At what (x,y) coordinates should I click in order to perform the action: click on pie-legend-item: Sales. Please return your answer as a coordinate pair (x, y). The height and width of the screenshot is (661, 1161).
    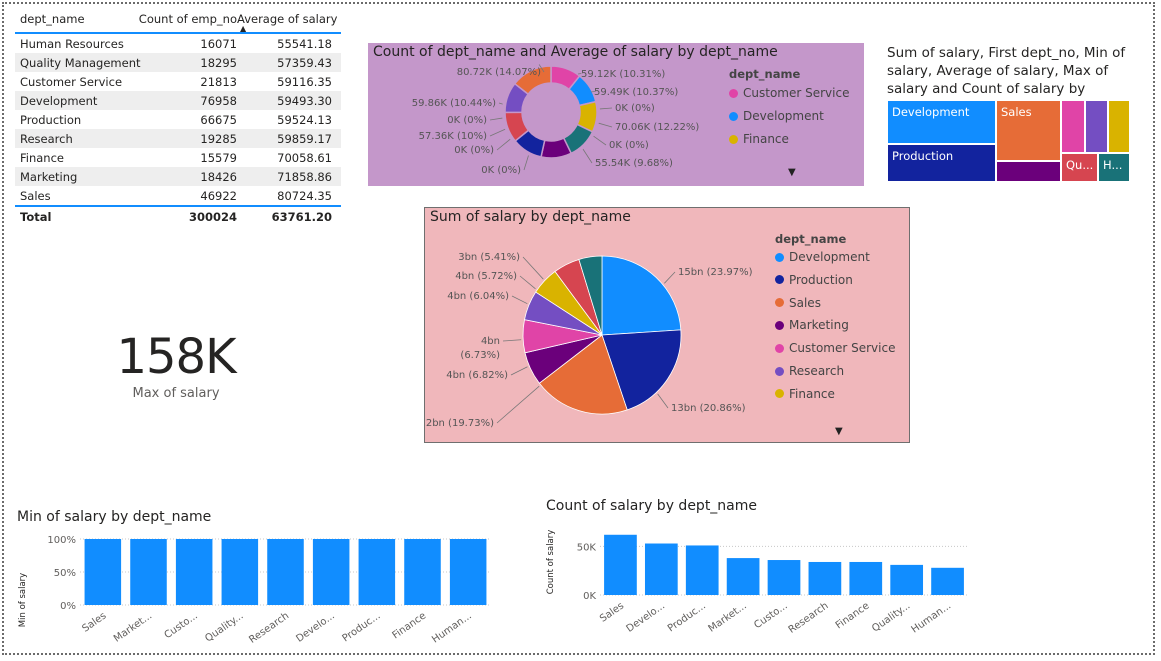
    Looking at the image, I should click on (798, 303).